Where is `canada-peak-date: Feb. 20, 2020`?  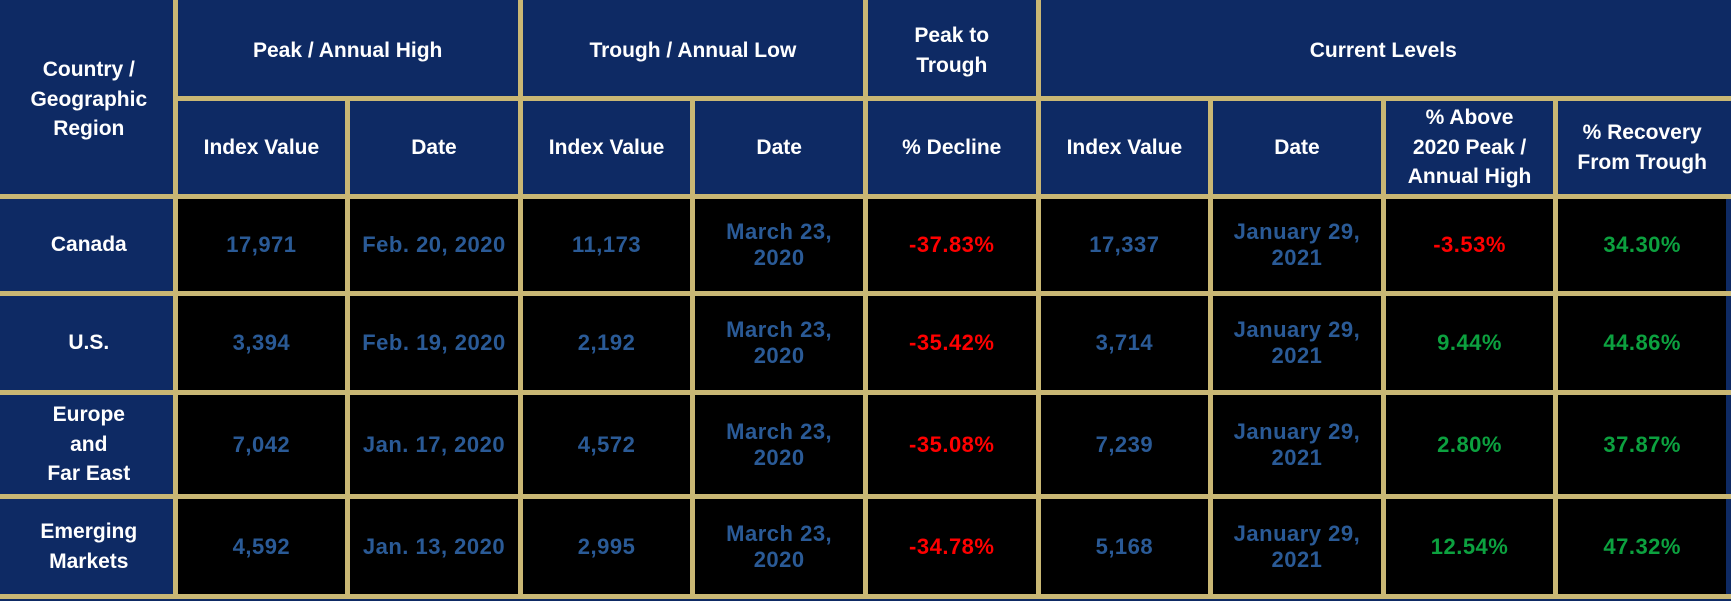
canada-peak-date: Feb. 20, 2020 is located at coordinates (434, 245).